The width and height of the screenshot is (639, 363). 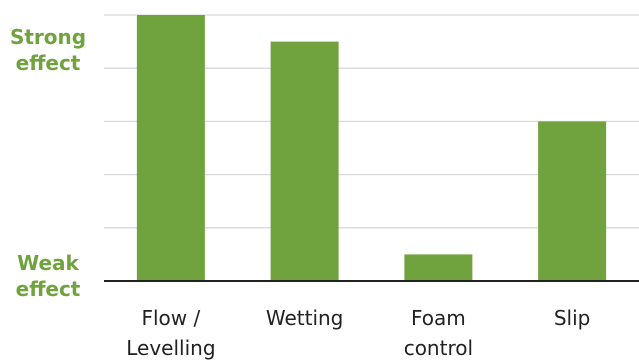 I want to click on bar-foam-control, so click(x=438, y=267).